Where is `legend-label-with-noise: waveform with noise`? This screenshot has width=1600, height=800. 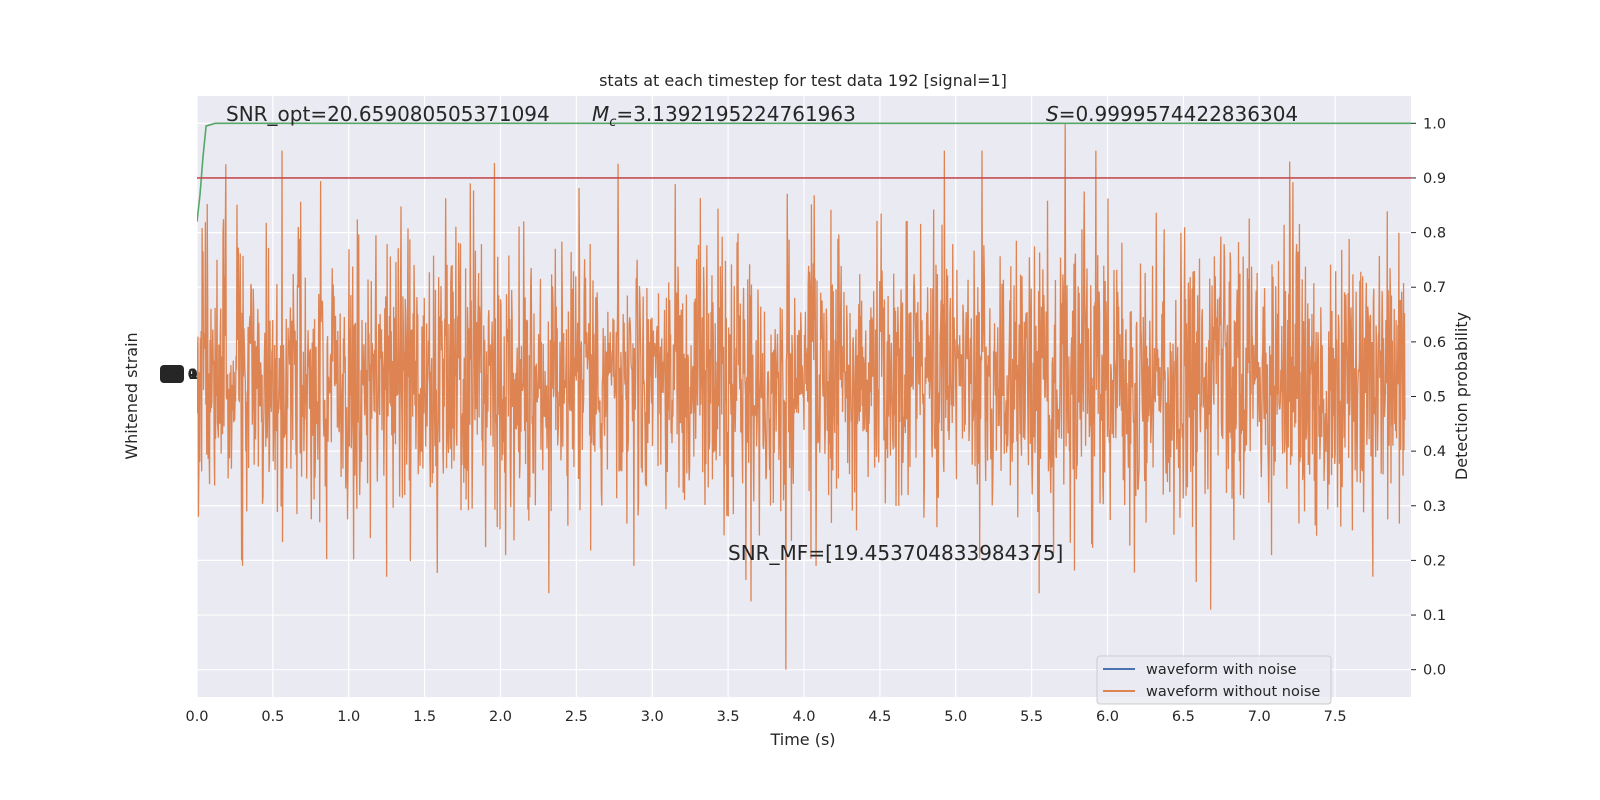 legend-label-with-noise: waveform with noise is located at coordinates (1221, 670).